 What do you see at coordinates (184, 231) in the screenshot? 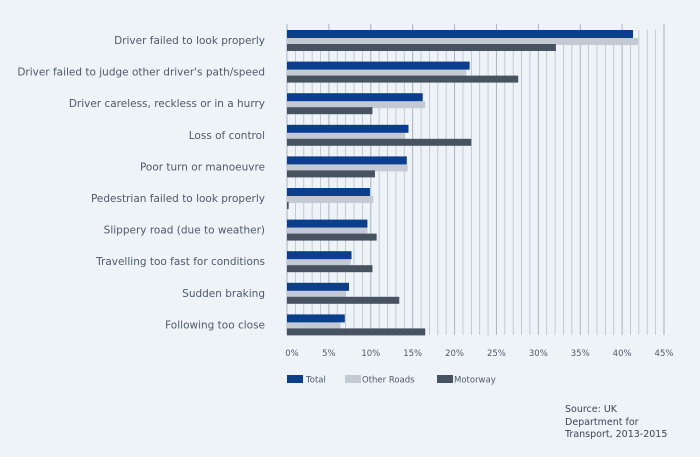
I see `category-label: Slippery road (due to weather)` at bounding box center [184, 231].